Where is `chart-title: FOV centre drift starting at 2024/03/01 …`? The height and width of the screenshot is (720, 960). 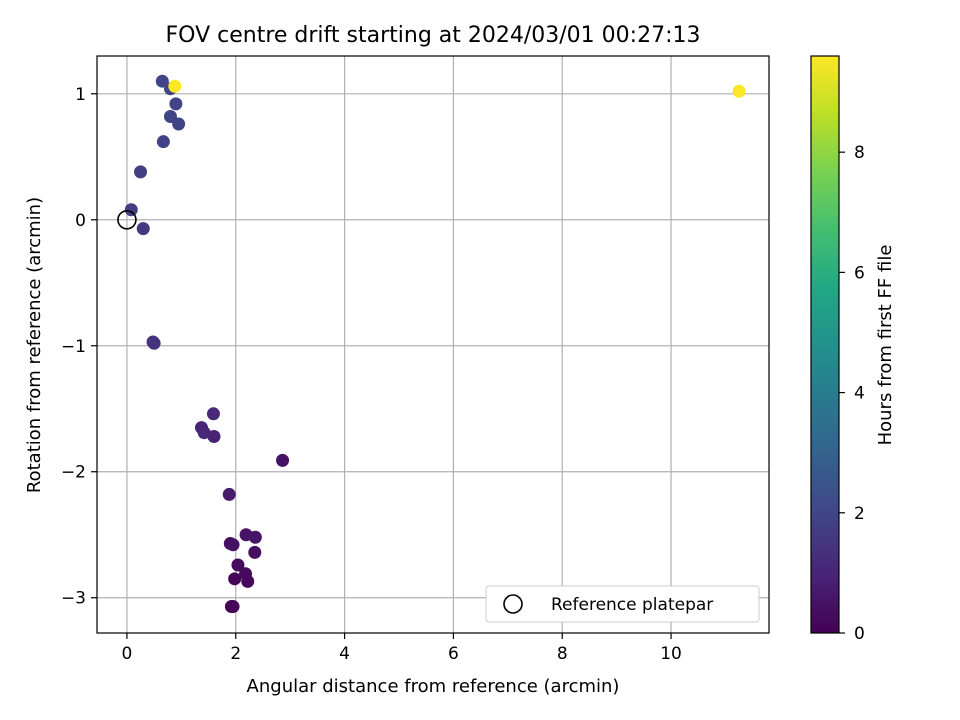
chart-title: FOV centre drift starting at 2024/03/01 … is located at coordinates (433, 35).